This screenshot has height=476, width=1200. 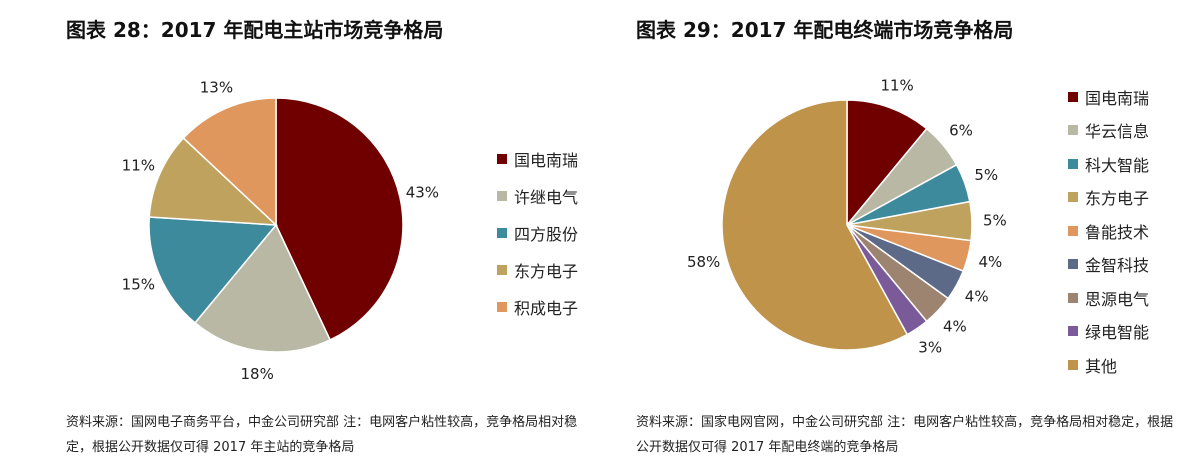 I want to click on legend-item: 绿电智能, so click(x=1108, y=332).